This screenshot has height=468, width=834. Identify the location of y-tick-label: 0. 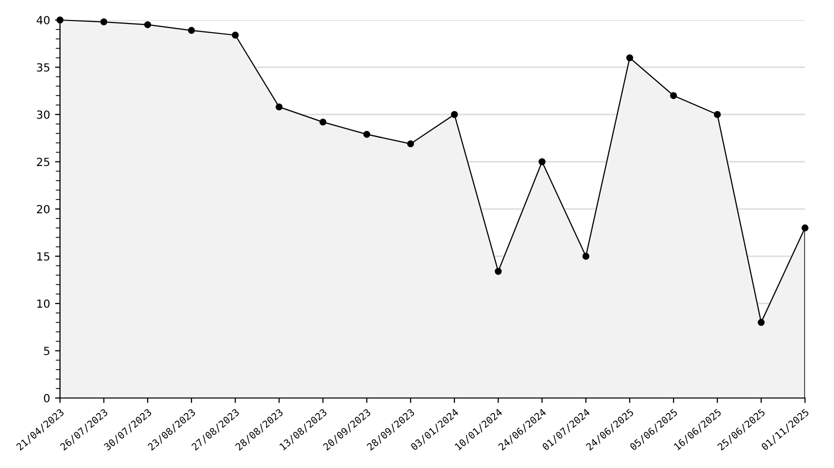
(47, 398).